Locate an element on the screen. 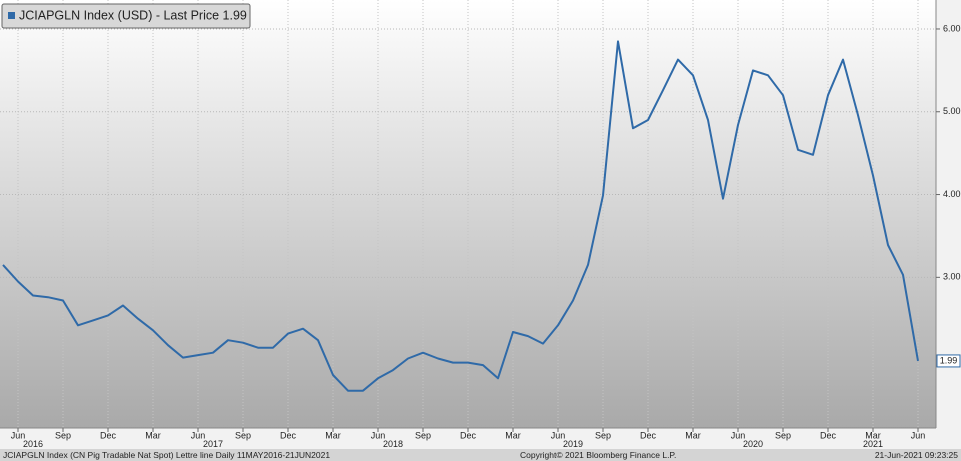 This screenshot has width=961, height=461. y-tick-label: 6.00 is located at coordinates (952, 28).